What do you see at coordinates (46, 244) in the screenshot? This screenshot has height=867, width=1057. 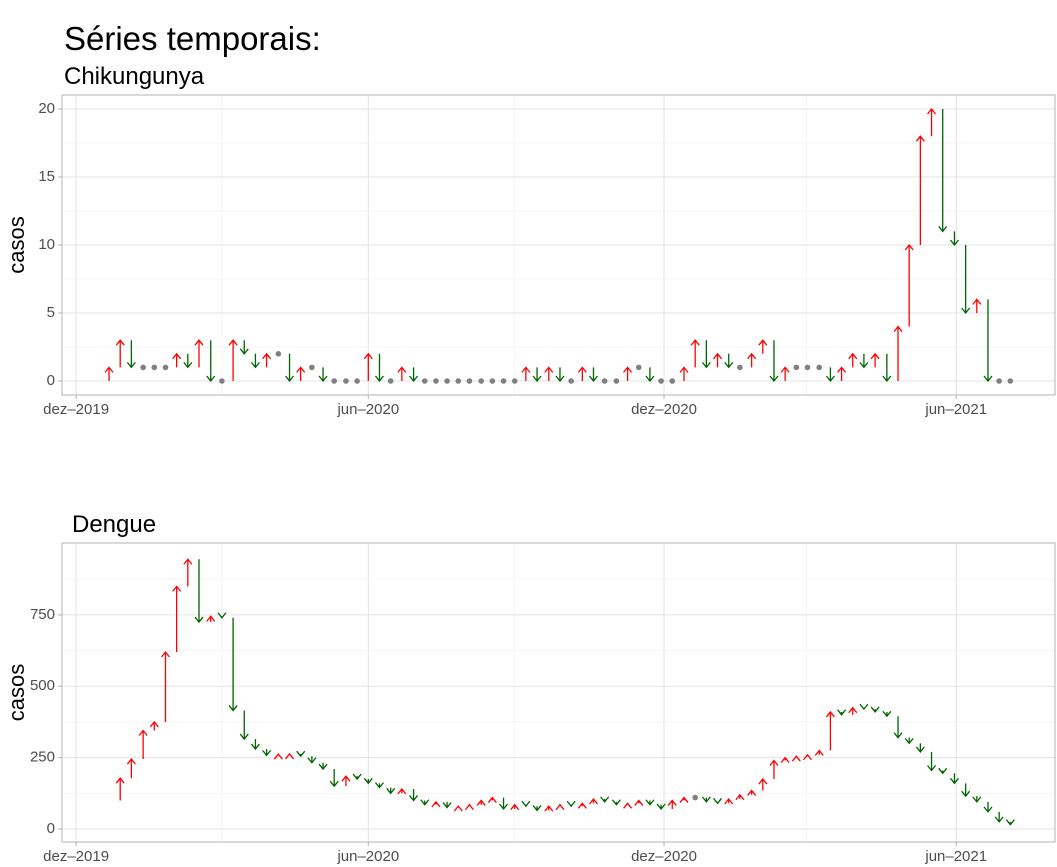 I see `y-tick-label: 10` at bounding box center [46, 244].